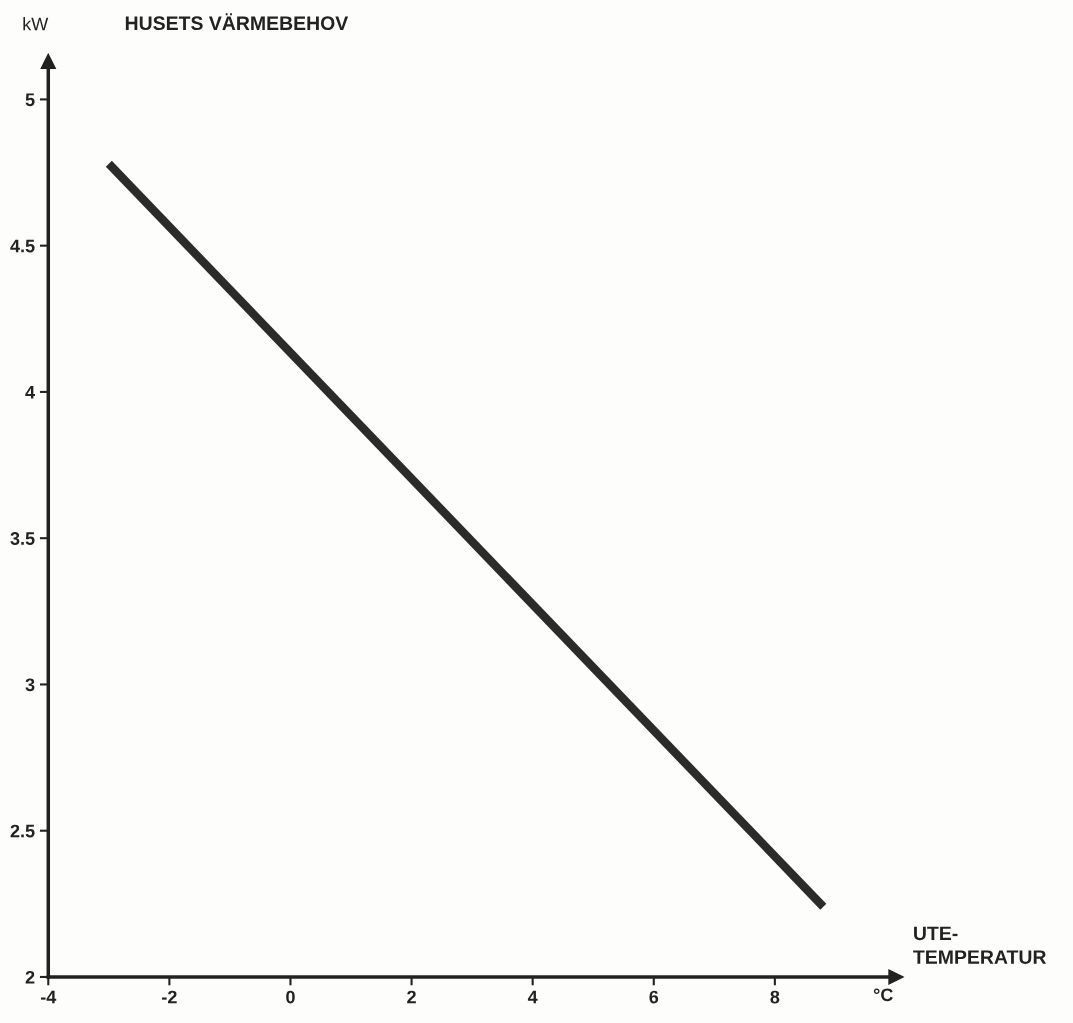  I want to click on x-tick-label: 2, so click(411, 997).